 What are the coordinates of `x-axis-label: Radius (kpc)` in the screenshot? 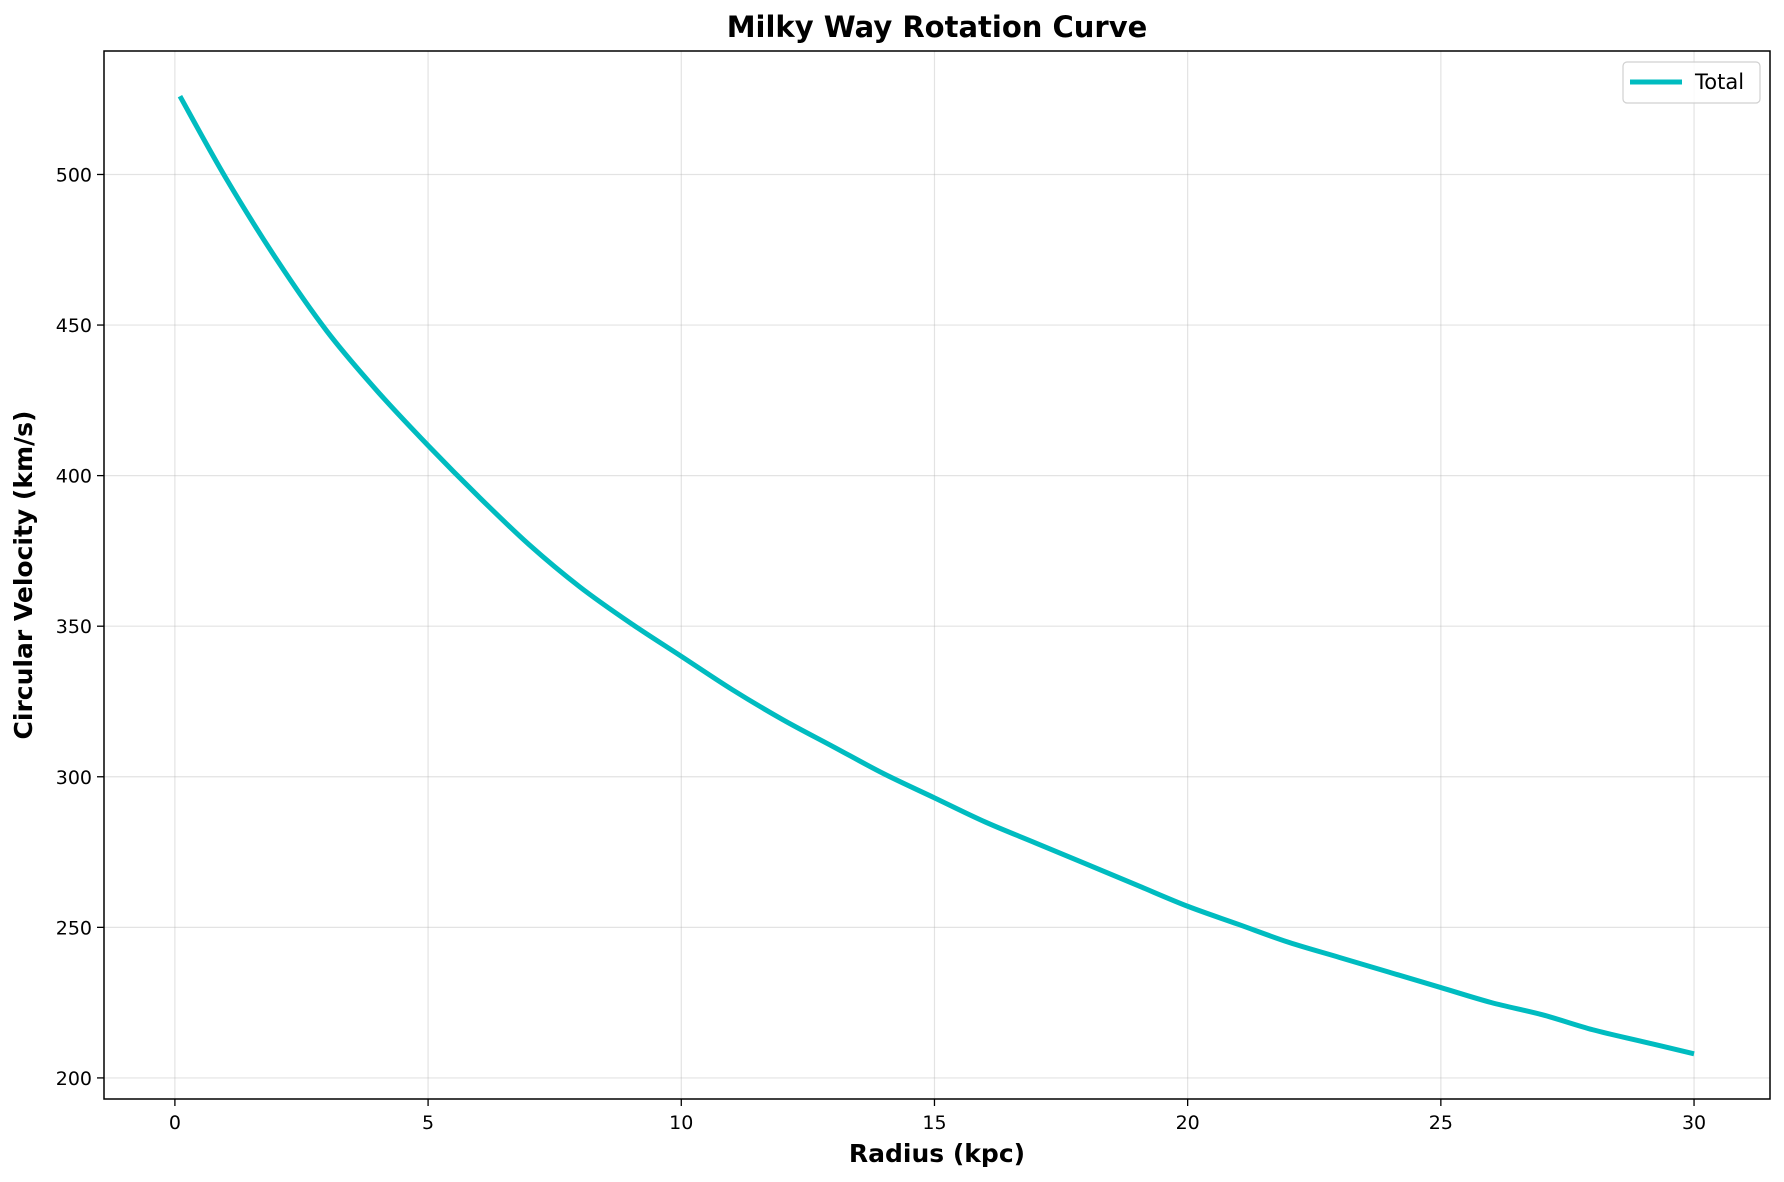 It's located at (937, 1153).